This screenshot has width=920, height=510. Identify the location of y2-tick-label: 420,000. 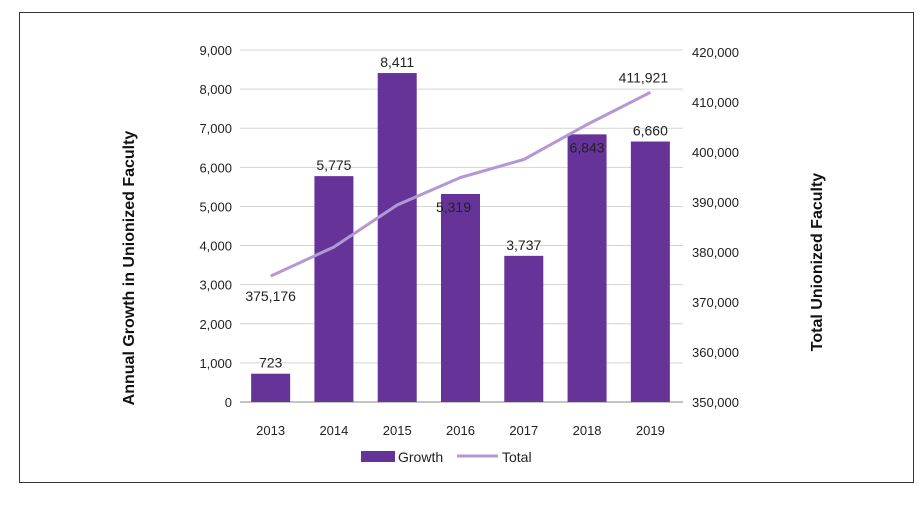
(715, 52).